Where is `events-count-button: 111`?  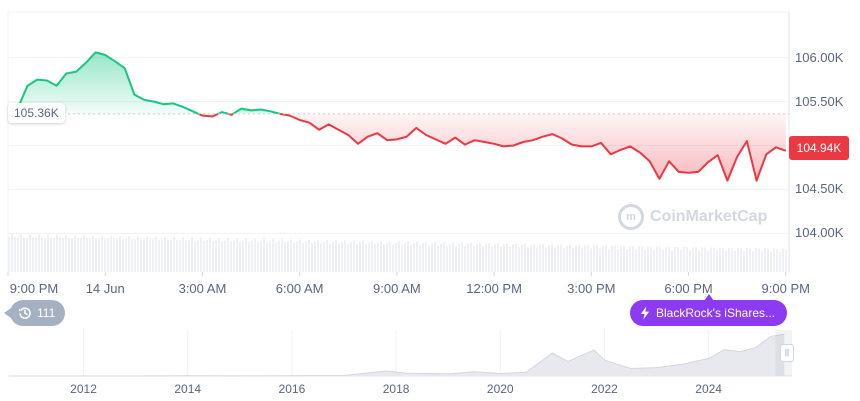 events-count-button: 111 is located at coordinates (34, 313).